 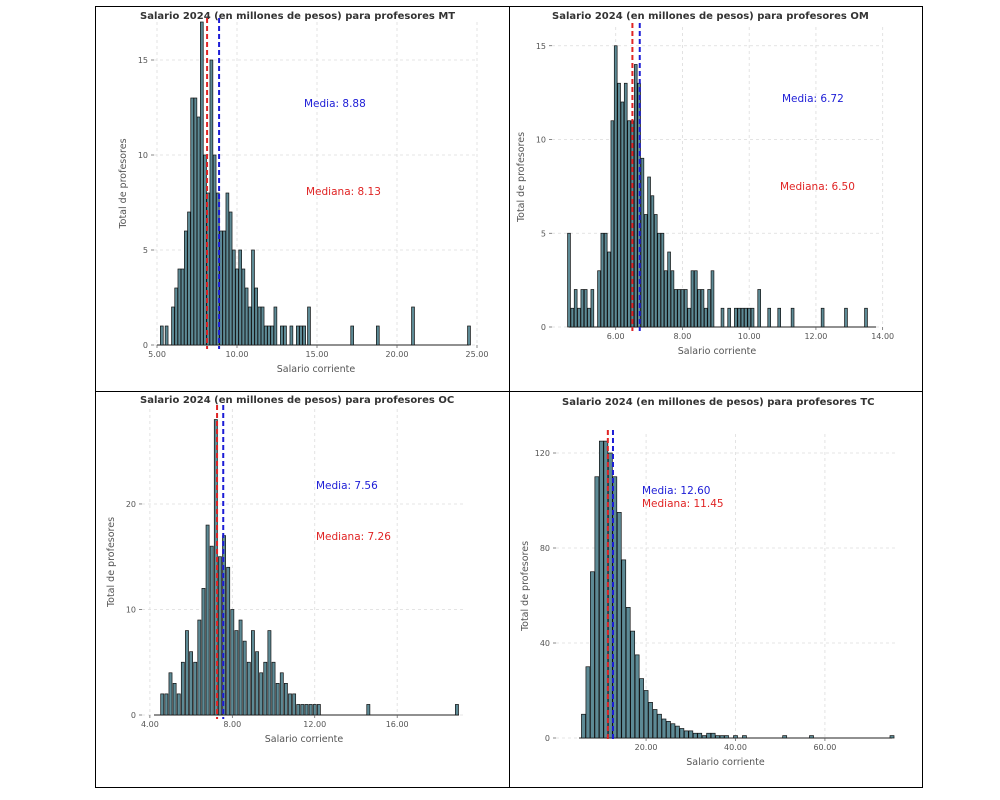 I want to click on x-tick-label: 8.00, so click(x=683, y=336).